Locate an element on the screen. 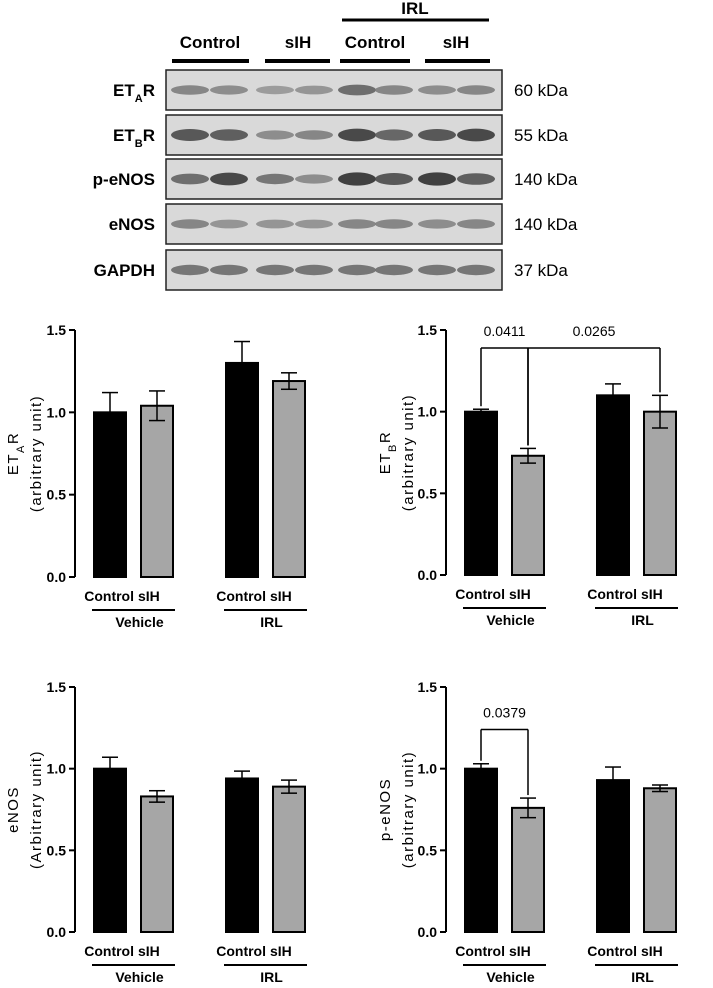  blot-row: ETAR 60 kDa is located at coordinates (340, 90).